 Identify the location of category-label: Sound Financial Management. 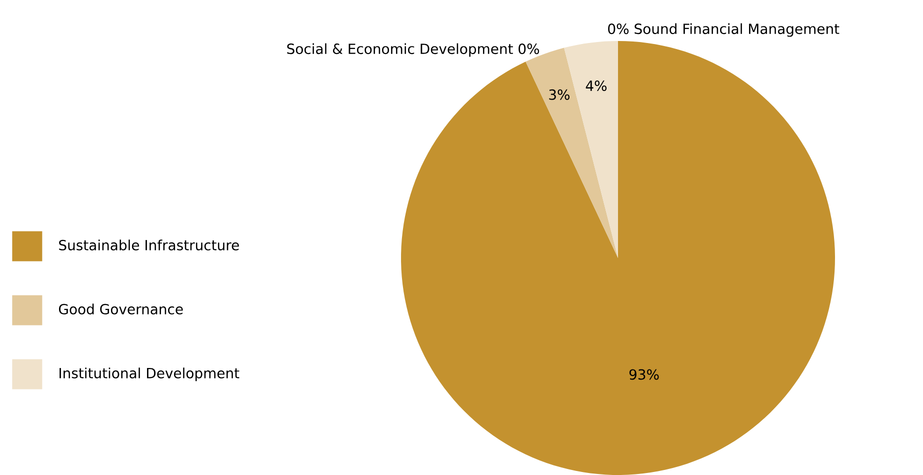
(737, 30).